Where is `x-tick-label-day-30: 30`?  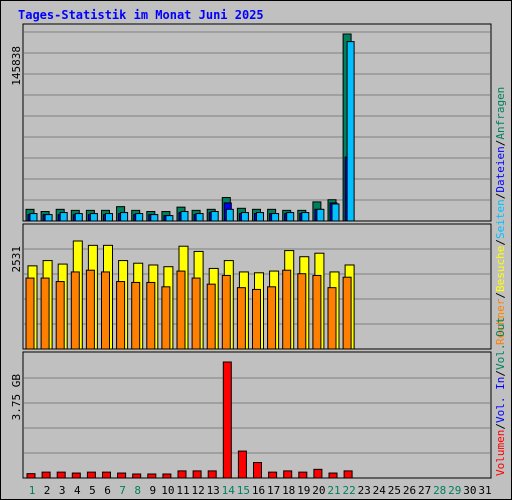
x-tick-label-day-30: 30 is located at coordinates (469, 490).